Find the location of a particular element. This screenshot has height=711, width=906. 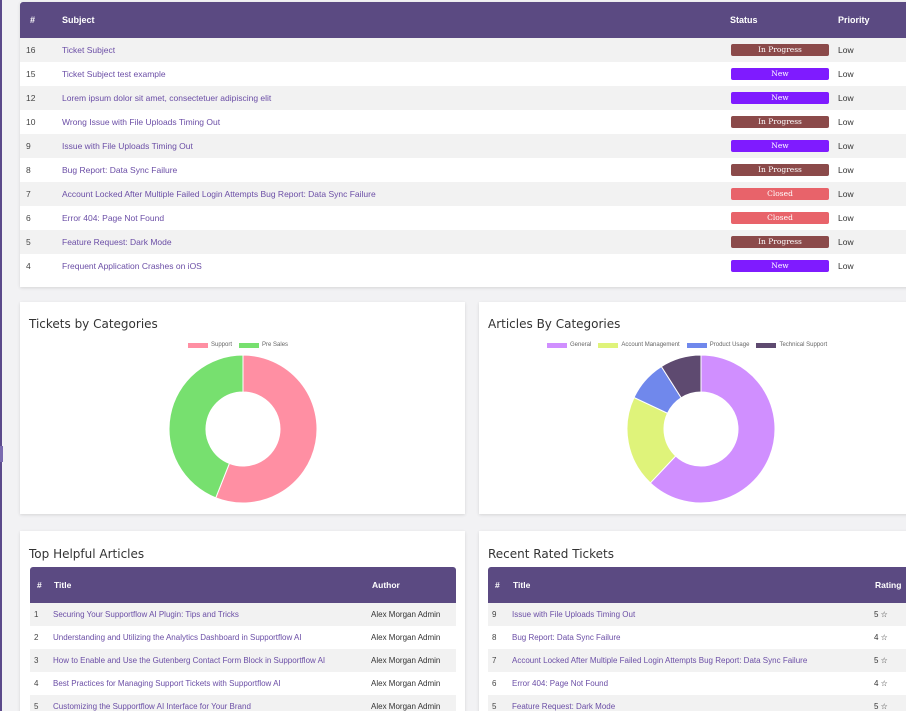

rated-ticket-id: 9 is located at coordinates (494, 614).